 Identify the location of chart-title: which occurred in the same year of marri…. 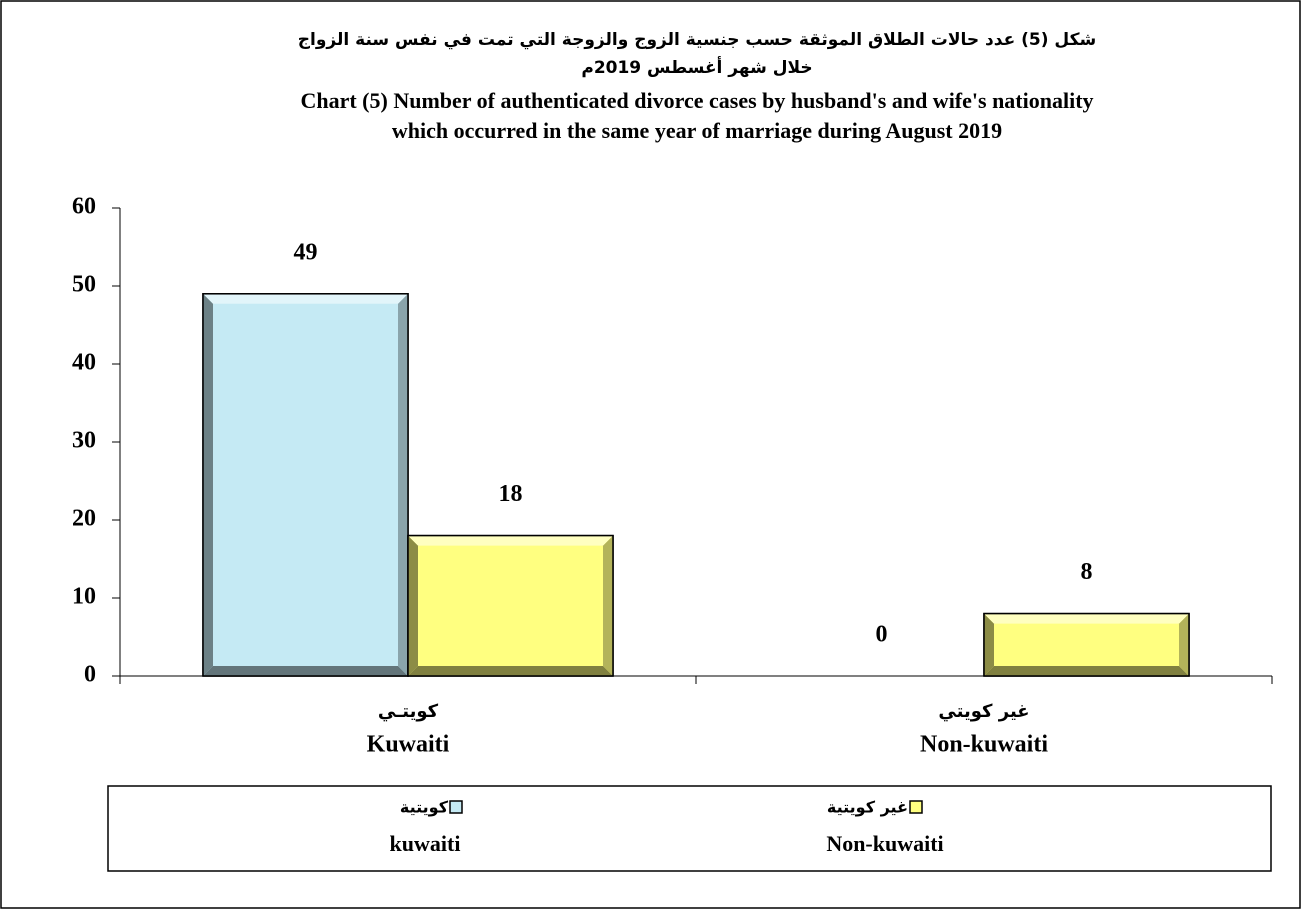
(697, 130).